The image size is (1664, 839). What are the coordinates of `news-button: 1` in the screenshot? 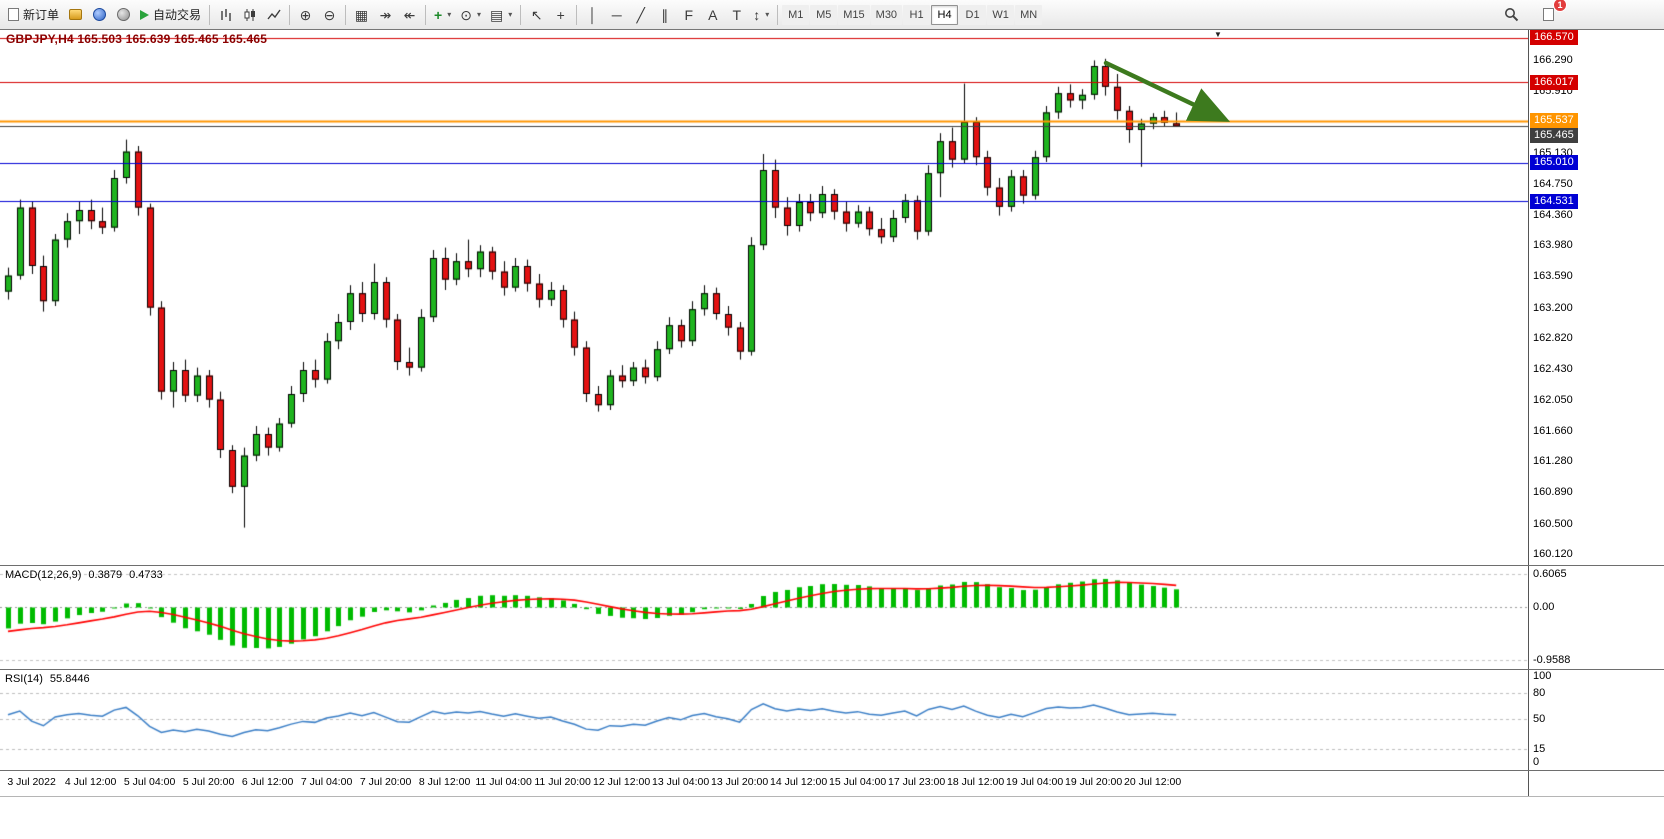 It's located at (1552, 13).